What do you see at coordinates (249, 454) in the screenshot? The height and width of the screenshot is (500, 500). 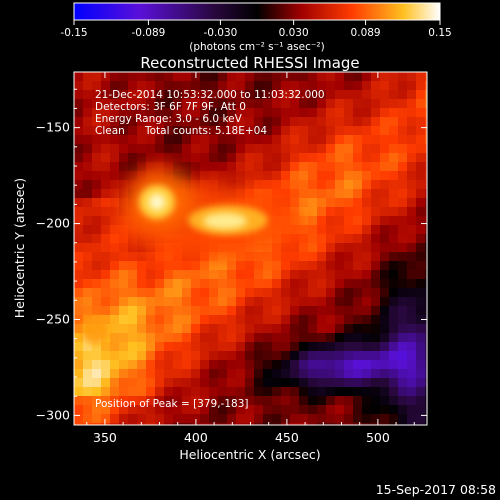 I see `x-axis-label: Heliocentric X (arcsec)` at bounding box center [249, 454].